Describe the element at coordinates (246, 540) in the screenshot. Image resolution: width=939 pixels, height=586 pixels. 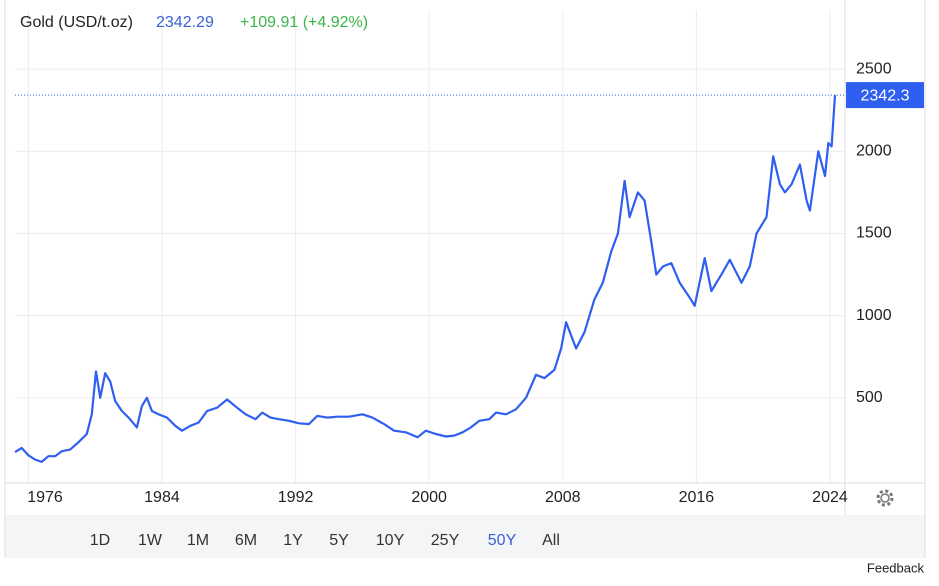
I see `range-button: 6M` at that location.